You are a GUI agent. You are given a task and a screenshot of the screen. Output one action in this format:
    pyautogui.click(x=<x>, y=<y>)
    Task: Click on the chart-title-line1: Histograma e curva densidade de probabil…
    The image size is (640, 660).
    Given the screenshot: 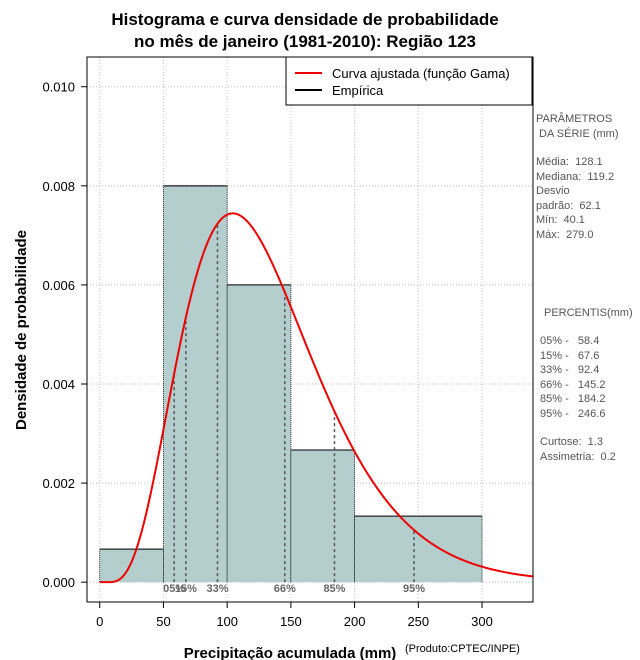 What is the action you would take?
    pyautogui.click(x=304, y=19)
    